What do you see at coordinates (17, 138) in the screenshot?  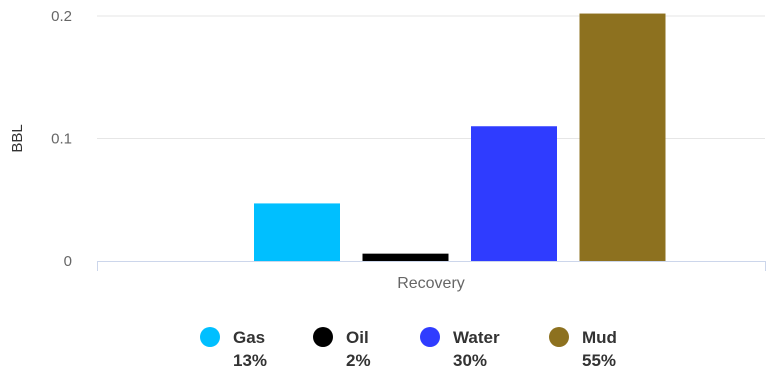 I see `y-axis-title: BBL` at bounding box center [17, 138].